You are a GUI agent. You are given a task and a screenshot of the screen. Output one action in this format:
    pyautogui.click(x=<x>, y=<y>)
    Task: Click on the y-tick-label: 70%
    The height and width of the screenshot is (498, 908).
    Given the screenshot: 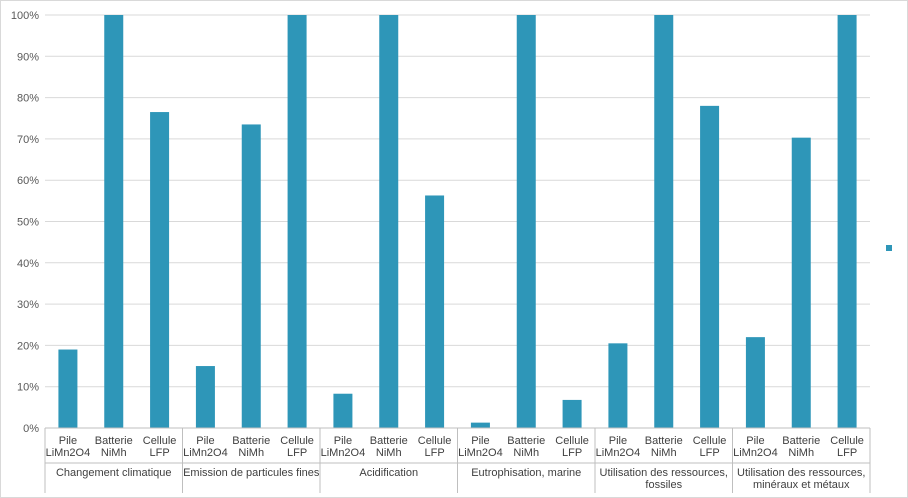 What is the action you would take?
    pyautogui.click(x=28, y=140)
    